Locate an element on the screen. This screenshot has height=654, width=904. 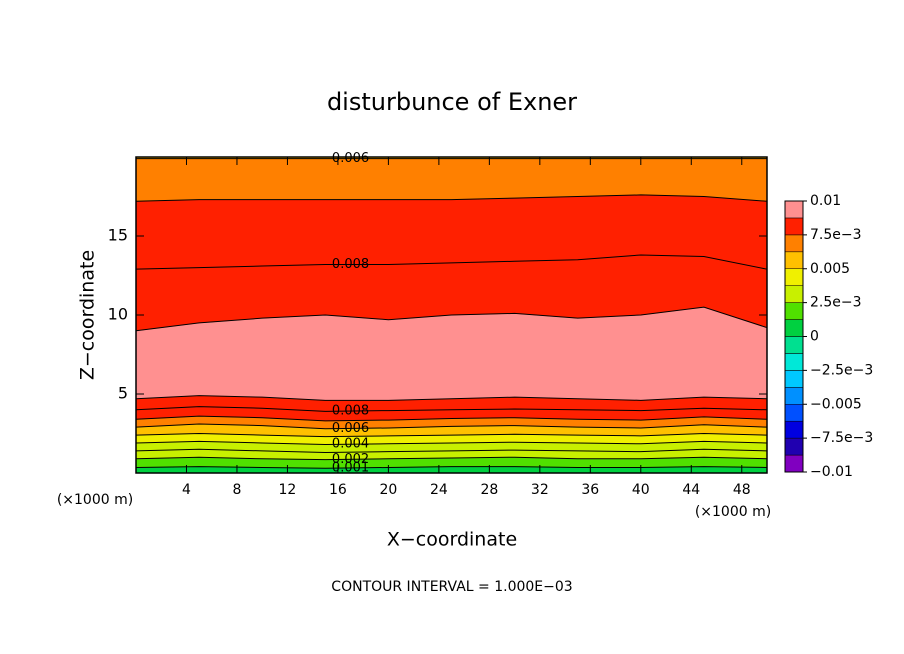
contour-label: 0.001 is located at coordinates (350, 467).